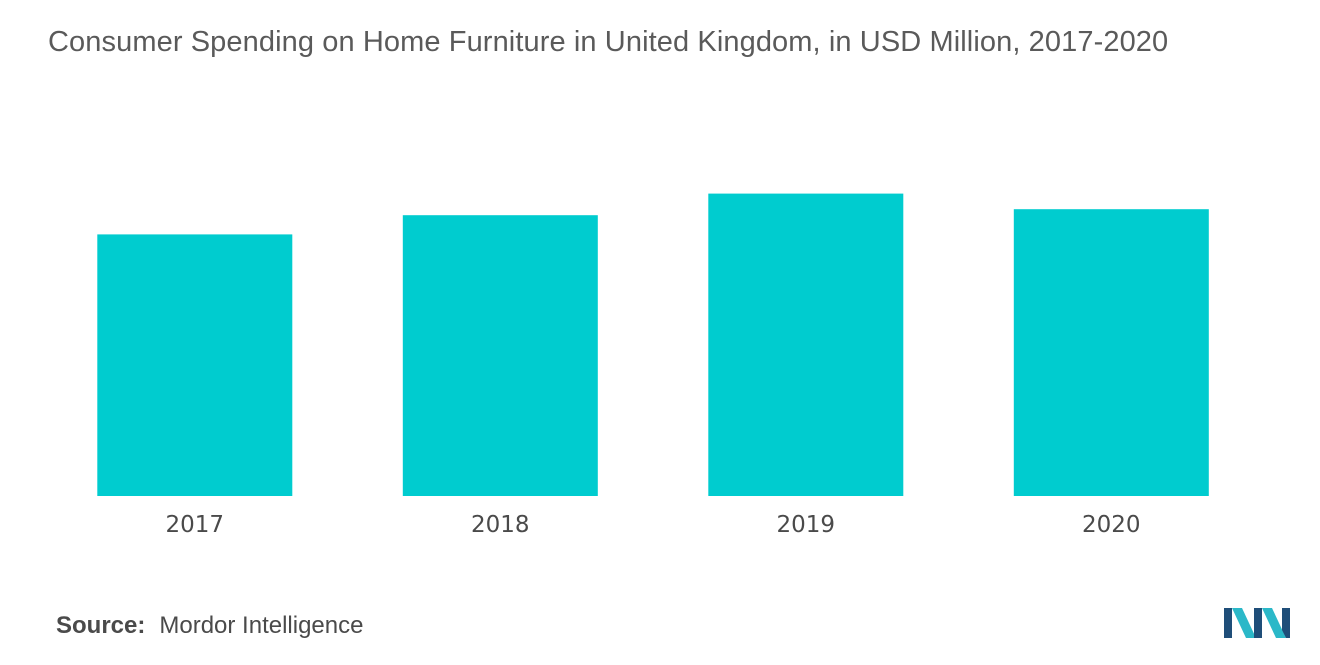 Image resolution: width=1320 pixels, height=665 pixels. Describe the element at coordinates (1111, 525) in the screenshot. I see `x-tick-label-2020: 2020` at that location.